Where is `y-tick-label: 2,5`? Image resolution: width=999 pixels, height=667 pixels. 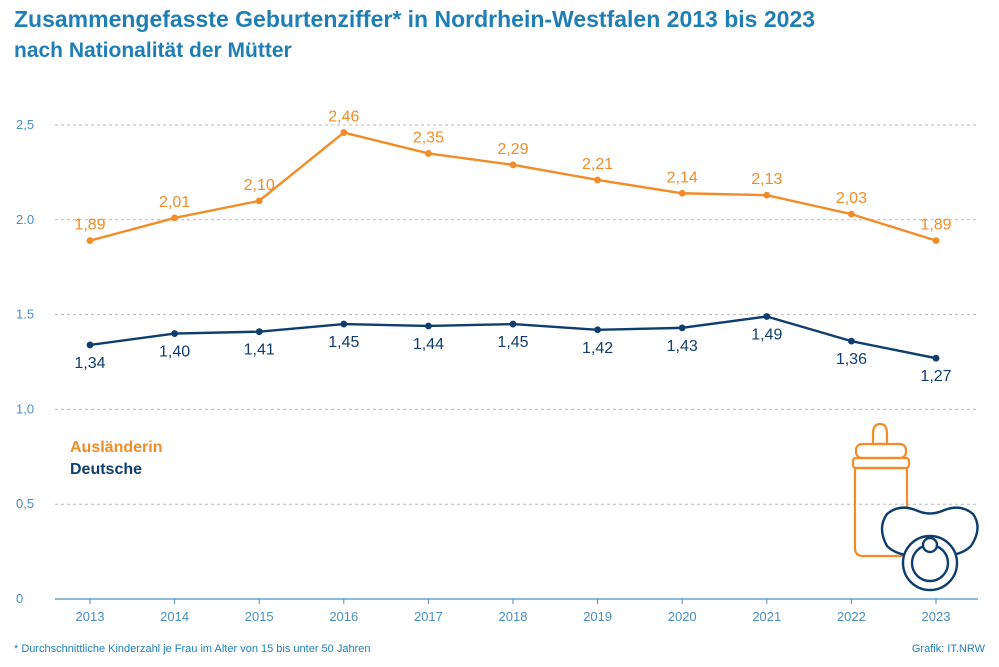
y-tick-label: 2,5 is located at coordinates (25, 124).